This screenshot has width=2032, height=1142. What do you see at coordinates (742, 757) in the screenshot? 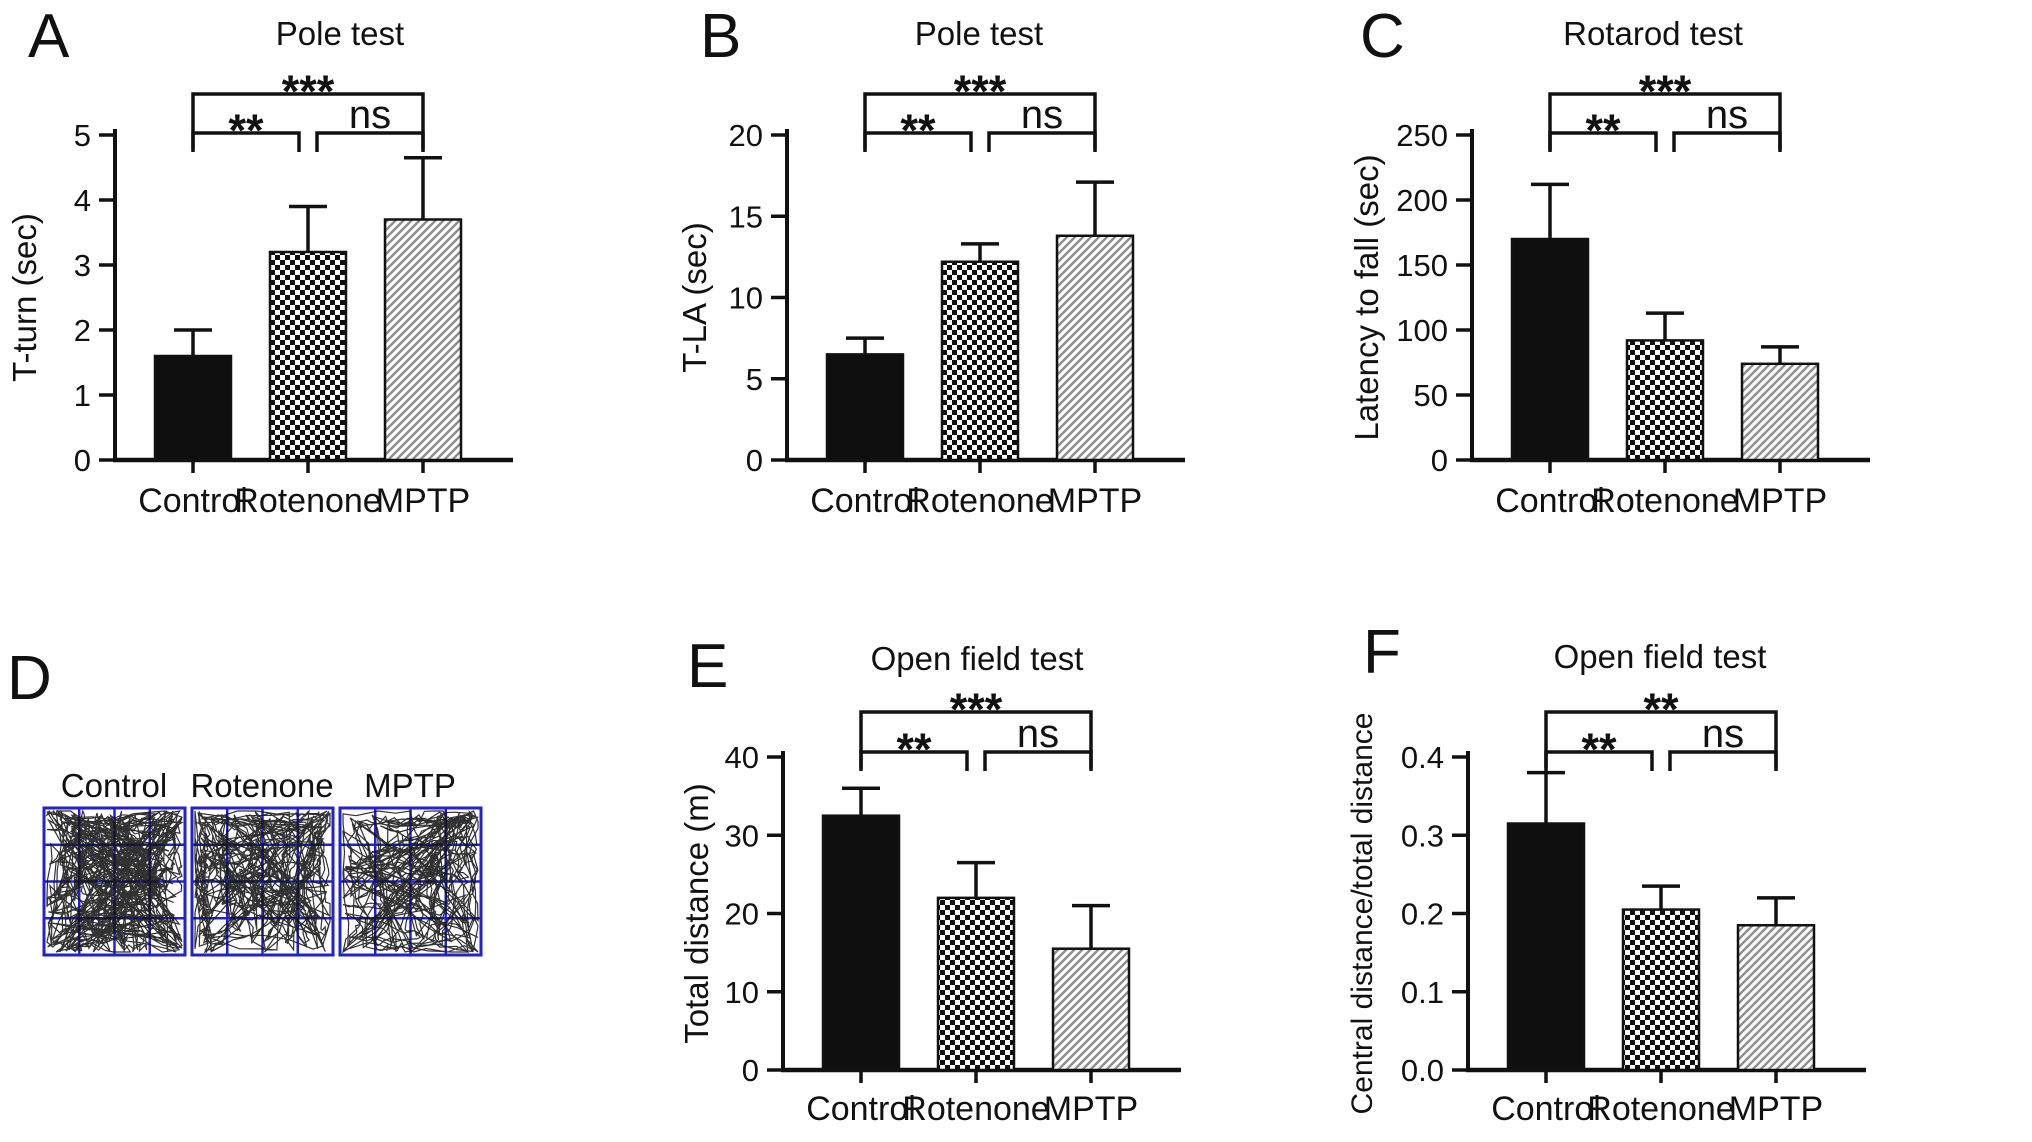
I see `y-tick-label: 40` at bounding box center [742, 757].